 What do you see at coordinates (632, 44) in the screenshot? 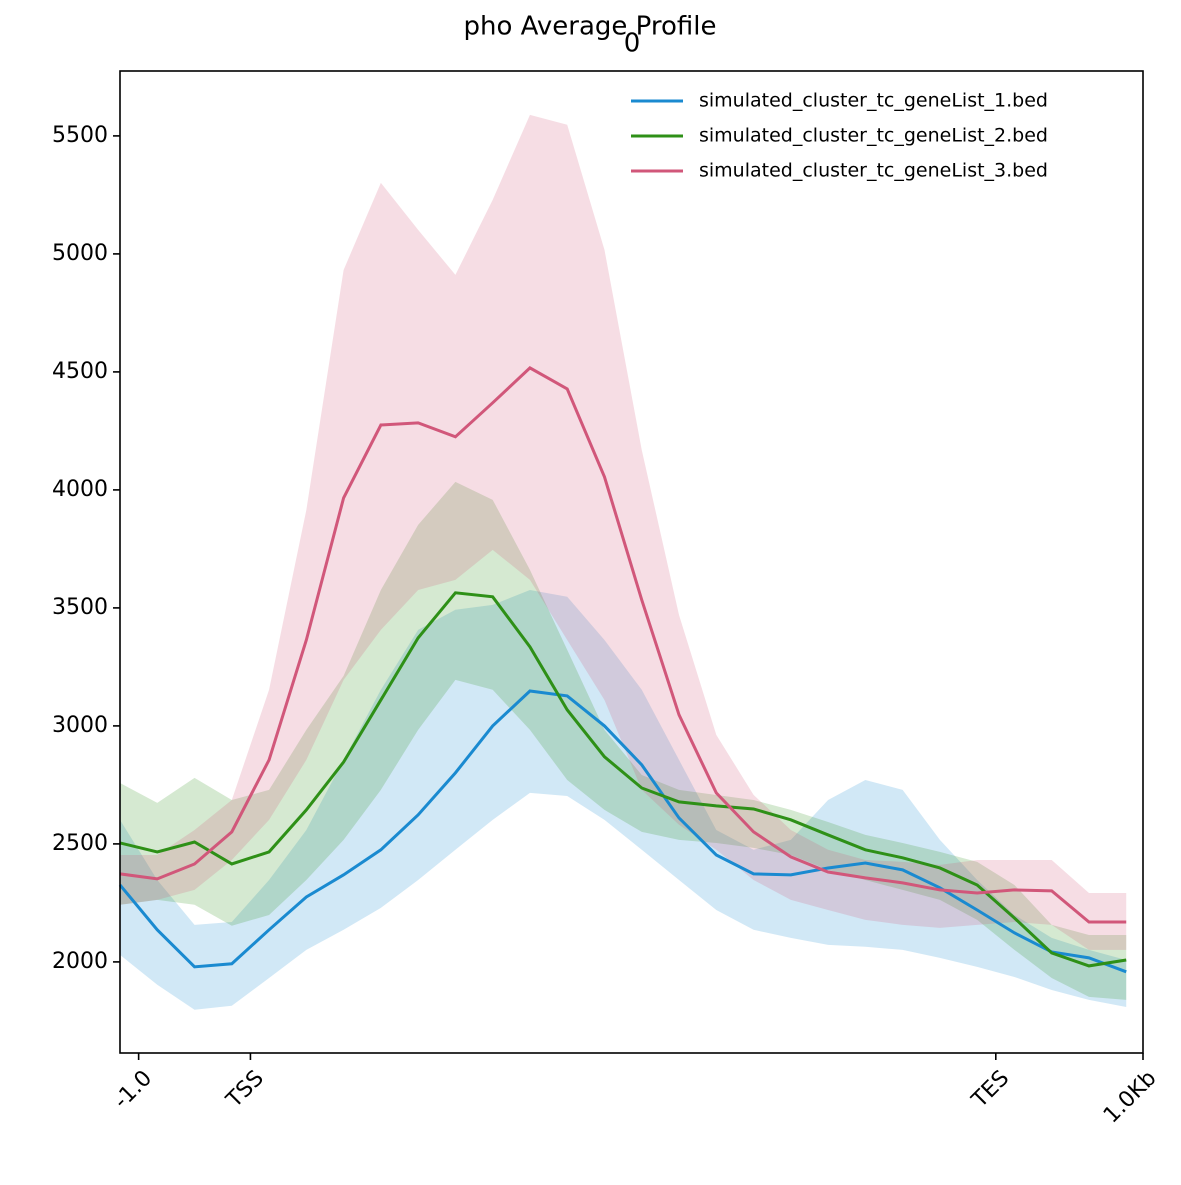
I see `chart-subtitle: 0` at bounding box center [632, 44].